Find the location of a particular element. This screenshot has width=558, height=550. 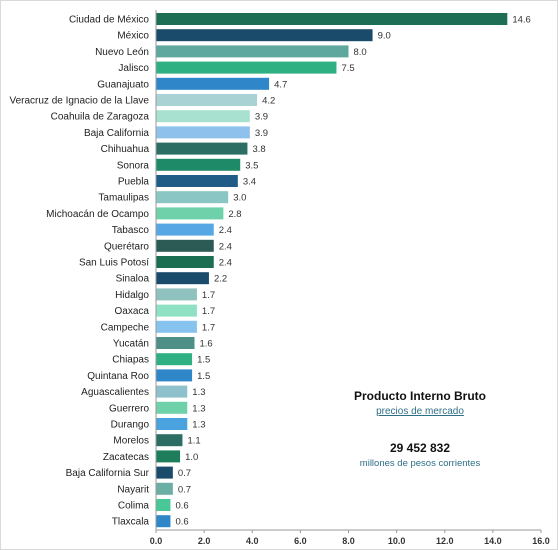

value-label: 2.2 is located at coordinates (220, 279).